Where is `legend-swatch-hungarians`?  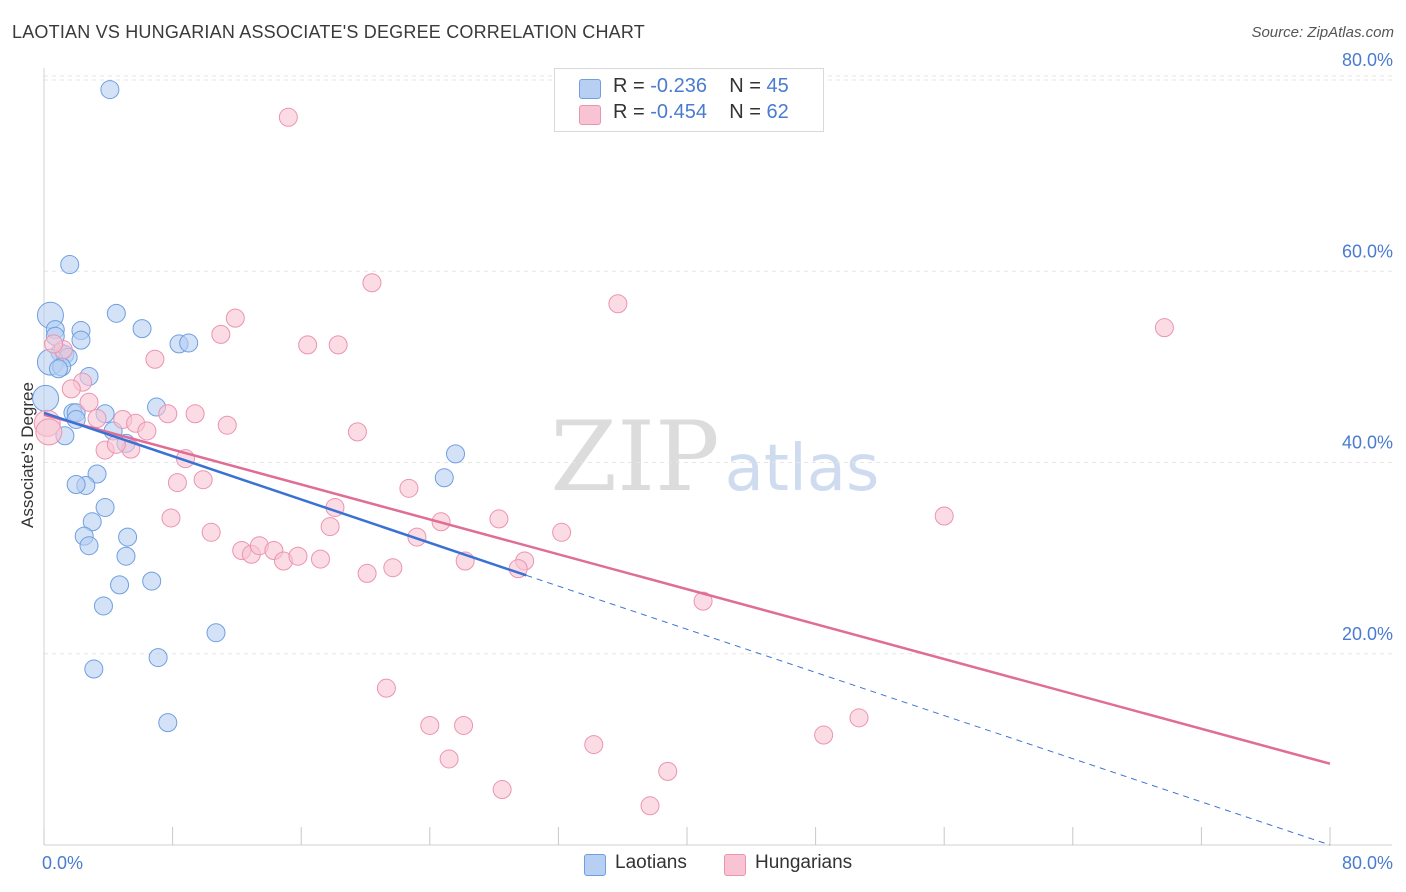
legend-swatch-hungarians is located at coordinates (590, 115).